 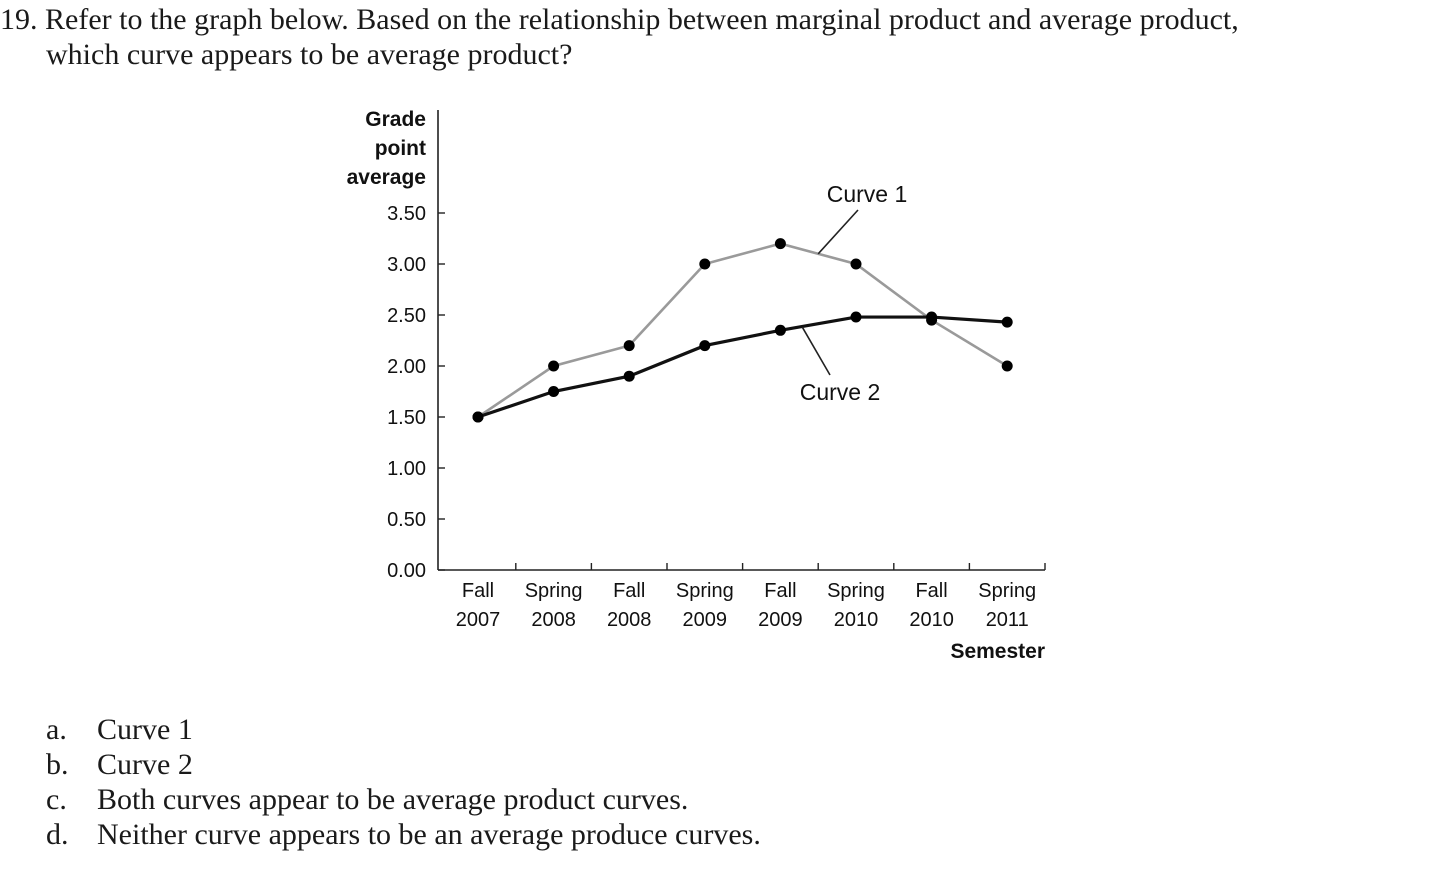 I want to click on option-letter: d., so click(x=57, y=834).